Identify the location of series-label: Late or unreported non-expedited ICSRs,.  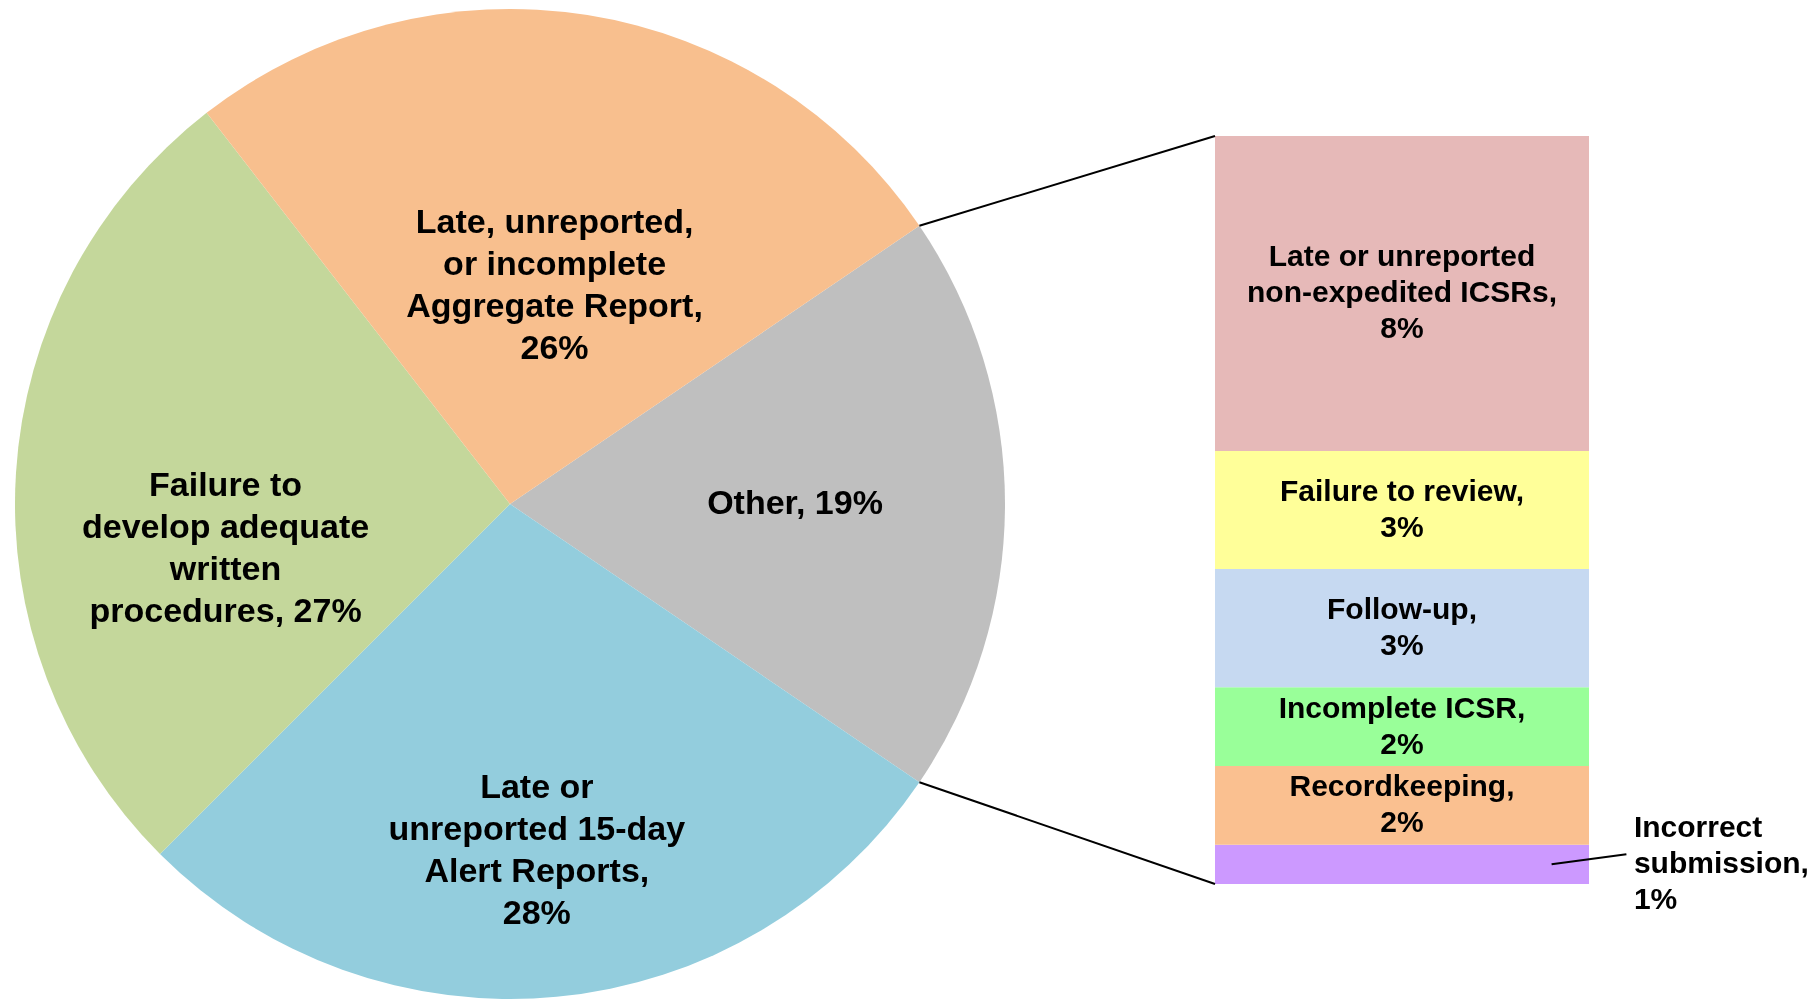
(1402, 274).